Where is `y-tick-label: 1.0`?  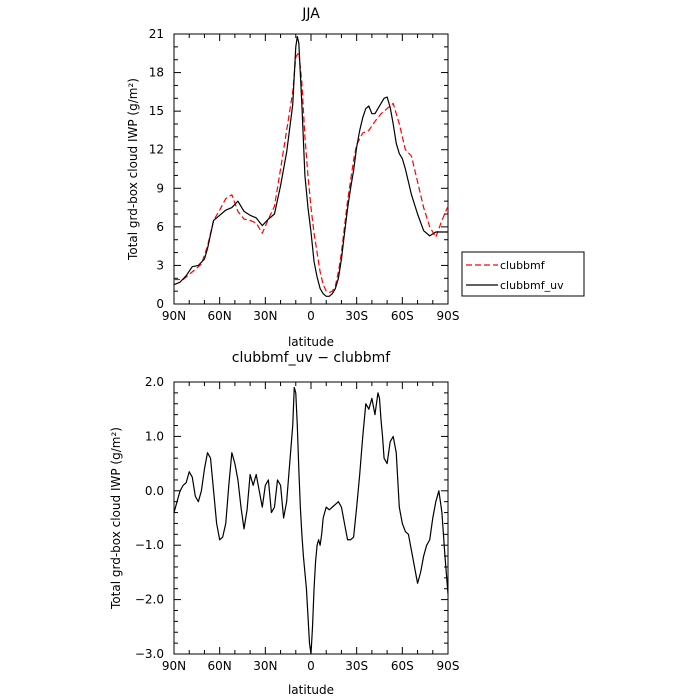
y-tick-label: 1.0 is located at coordinates (154, 436).